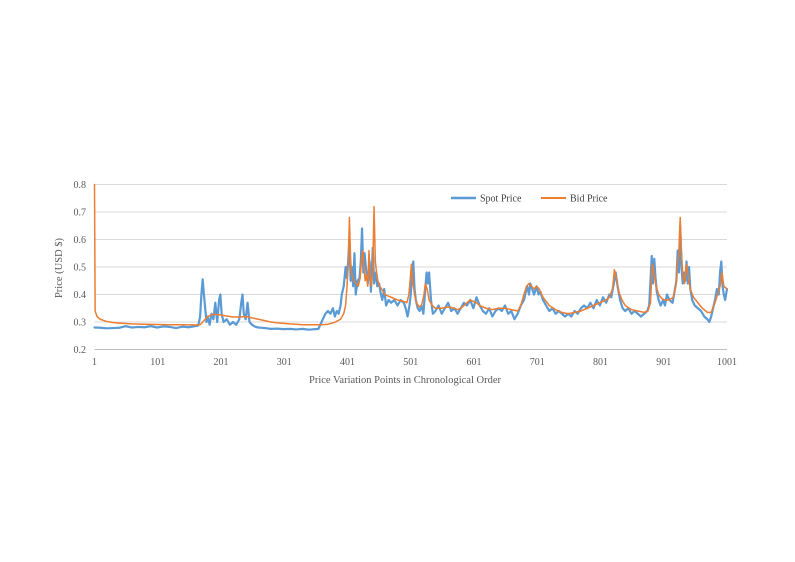  What do you see at coordinates (80, 240) in the screenshot?
I see `y-tick-label: 0.6` at bounding box center [80, 240].